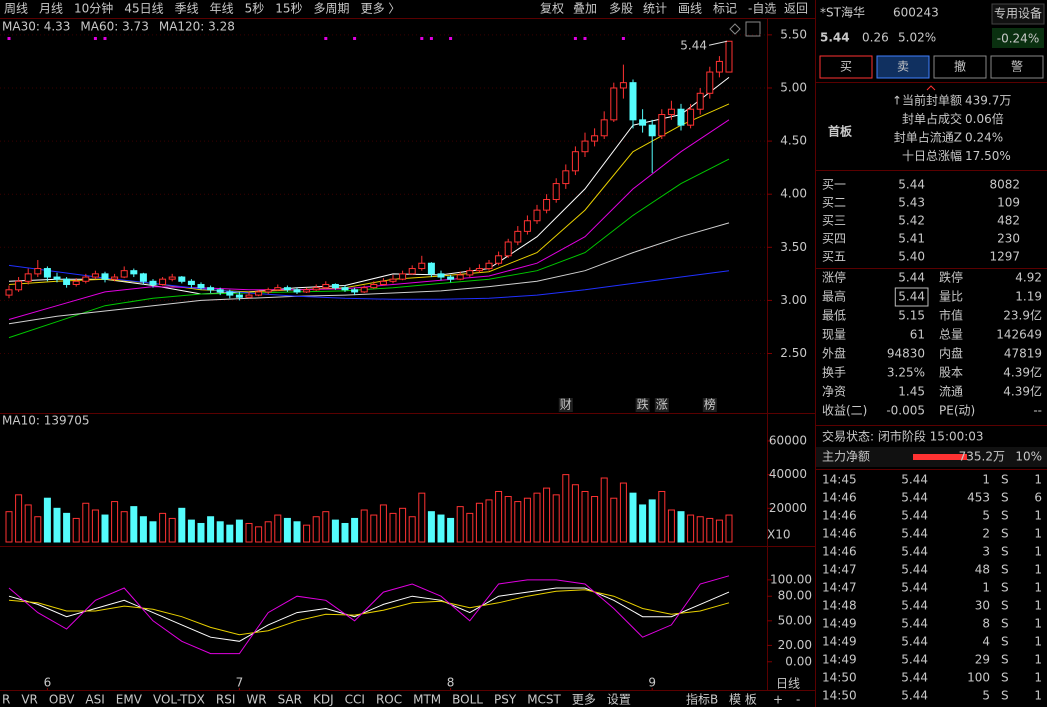  What do you see at coordinates (584, 700) in the screenshot?
I see `indicator-tab: 更多` at bounding box center [584, 700].